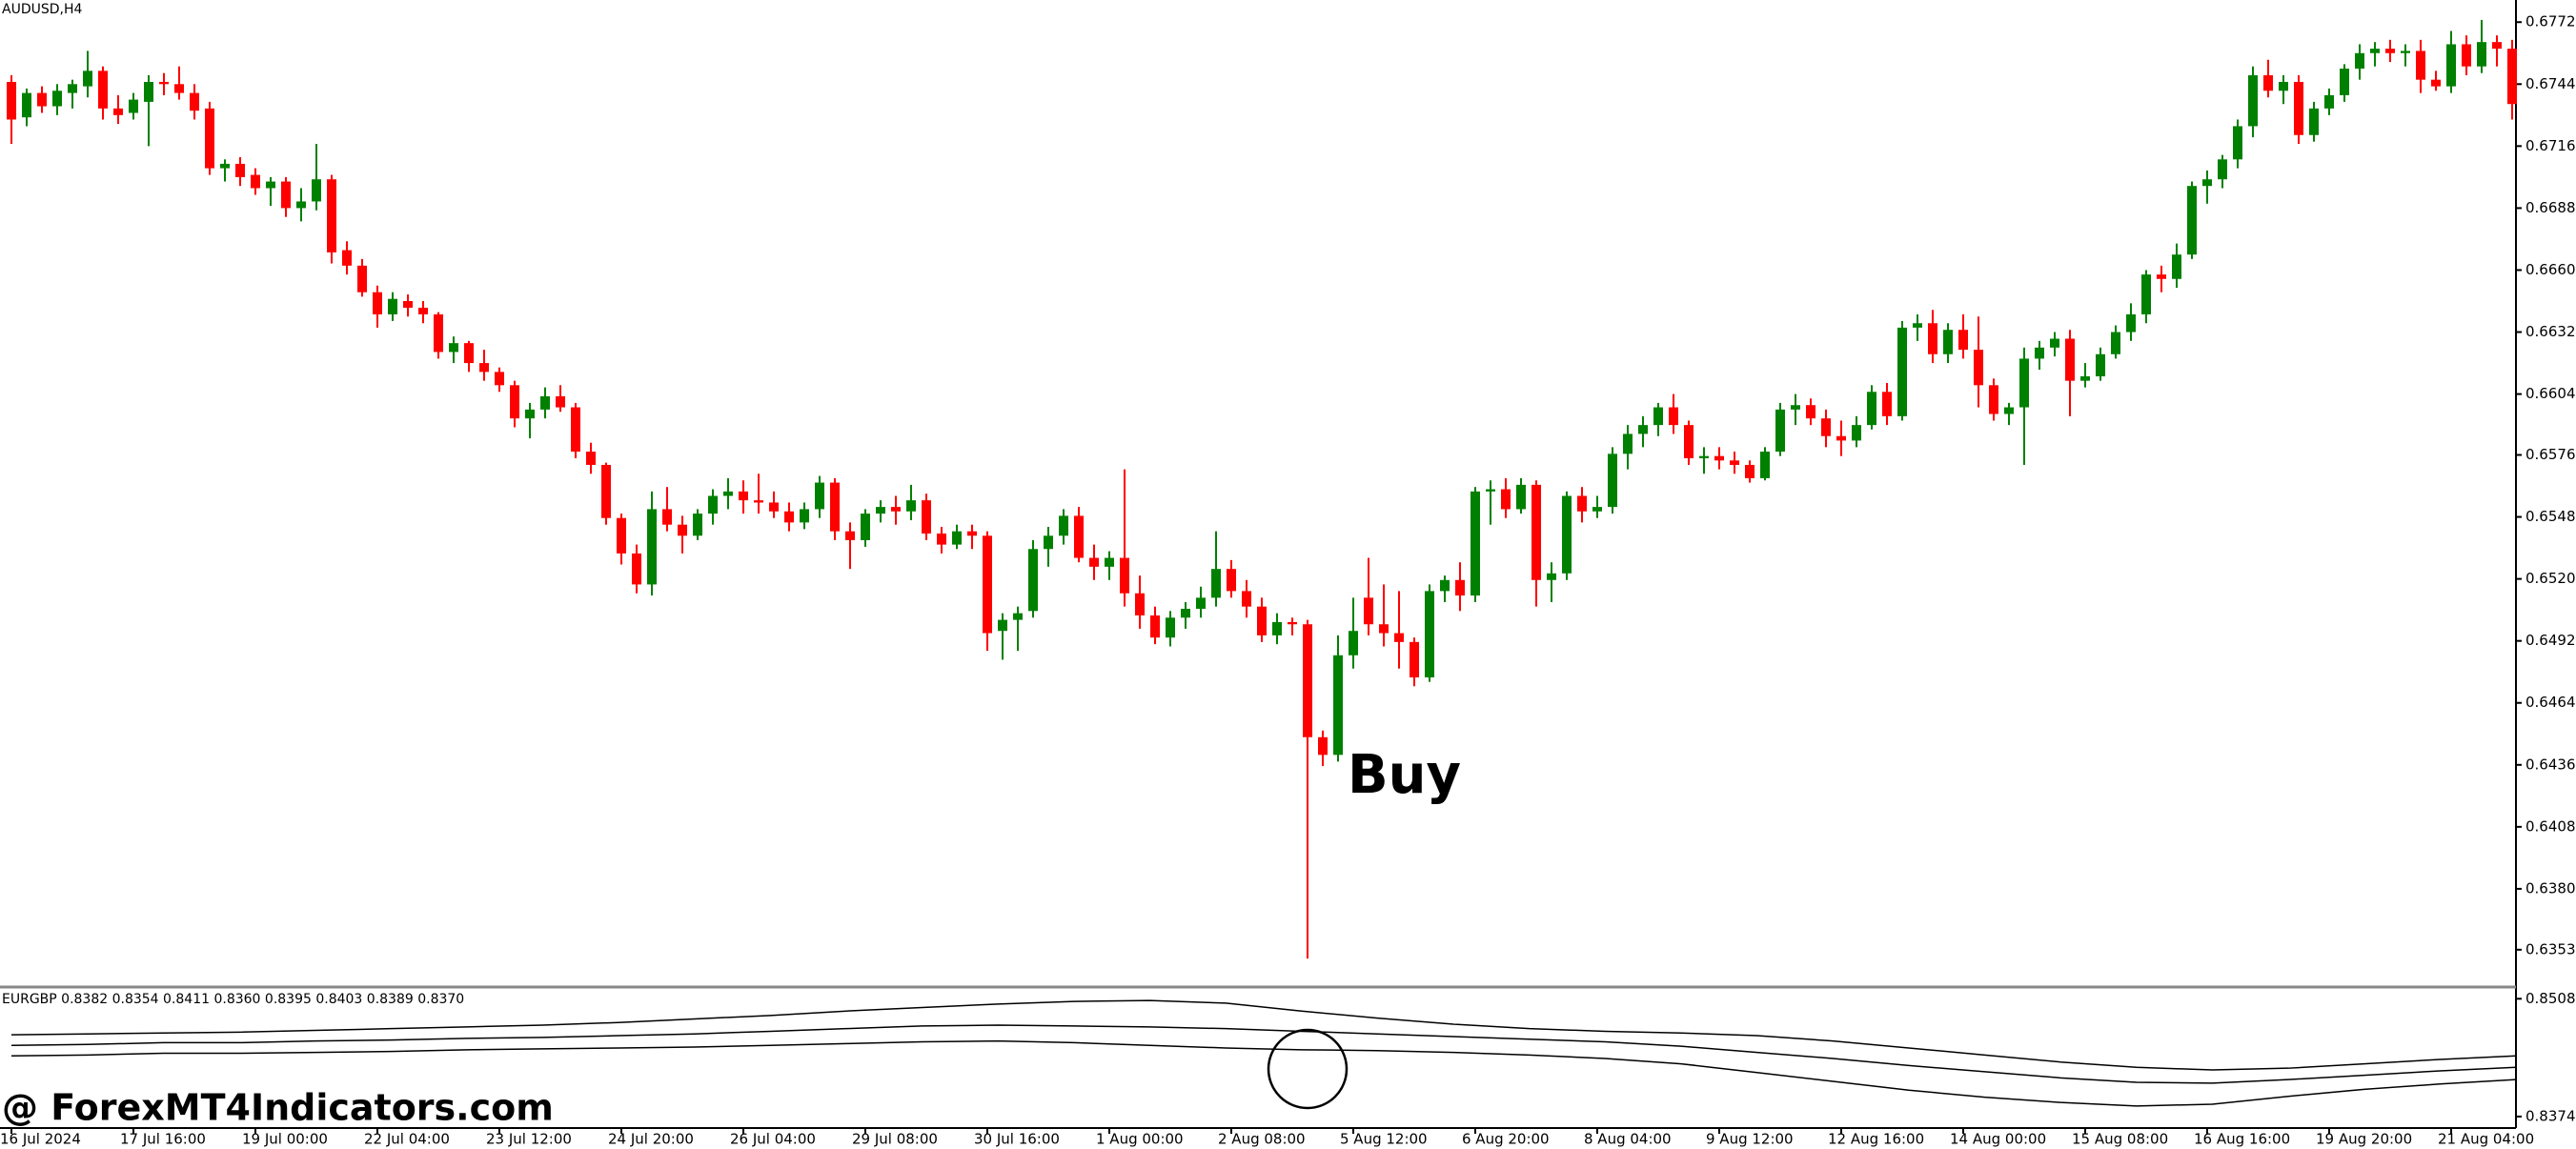 Image resolution: width=2576 pixels, height=1149 pixels. What do you see at coordinates (1628, 1139) in the screenshot?
I see `x-tick-label: 8 Aug 04:00` at bounding box center [1628, 1139].